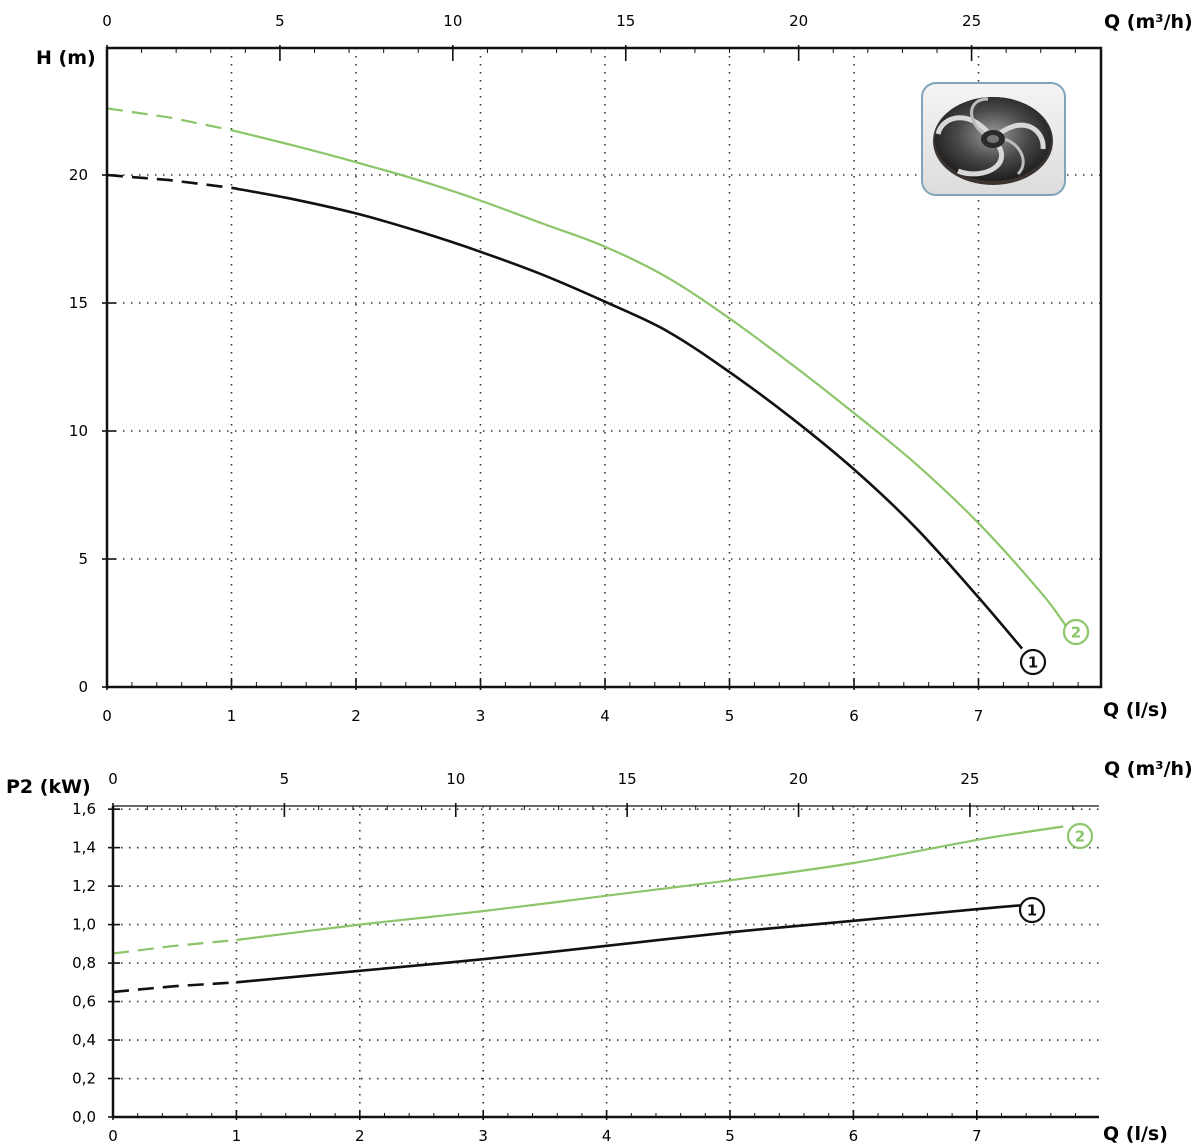 The height and width of the screenshot is (1146, 1195). Describe the element at coordinates (84, 1002) in the screenshot. I see `y-tick-label: 0,6` at that location.